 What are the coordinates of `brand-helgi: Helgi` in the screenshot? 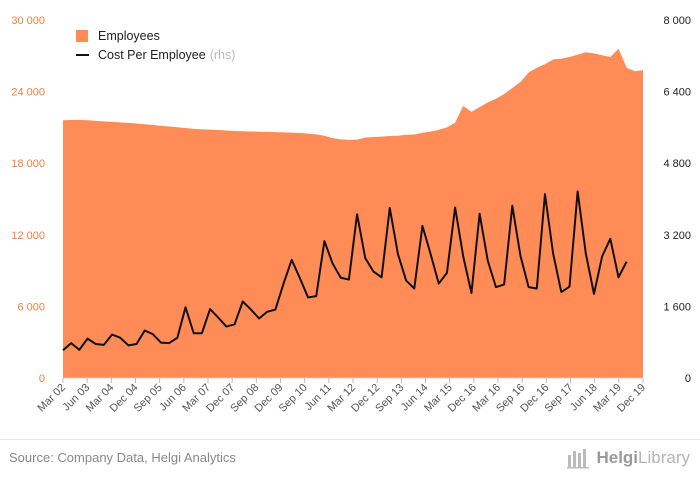 It's located at (617, 457).